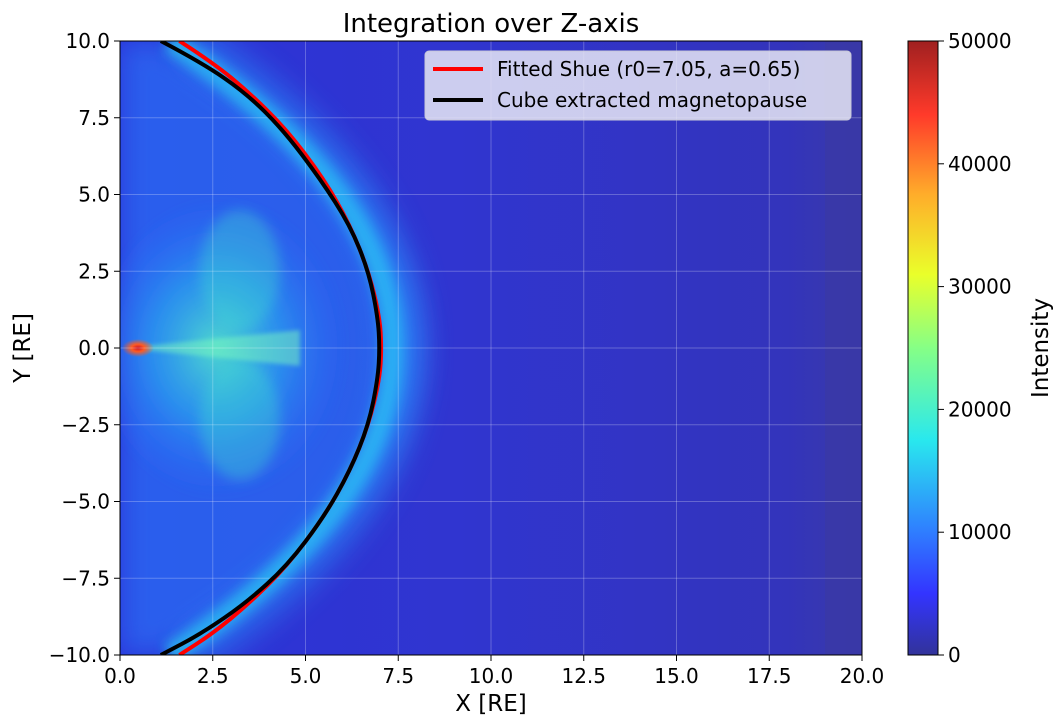 The width and height of the screenshot is (1059, 725). I want to click on colorbar-label: Intensity, so click(1041, 348).